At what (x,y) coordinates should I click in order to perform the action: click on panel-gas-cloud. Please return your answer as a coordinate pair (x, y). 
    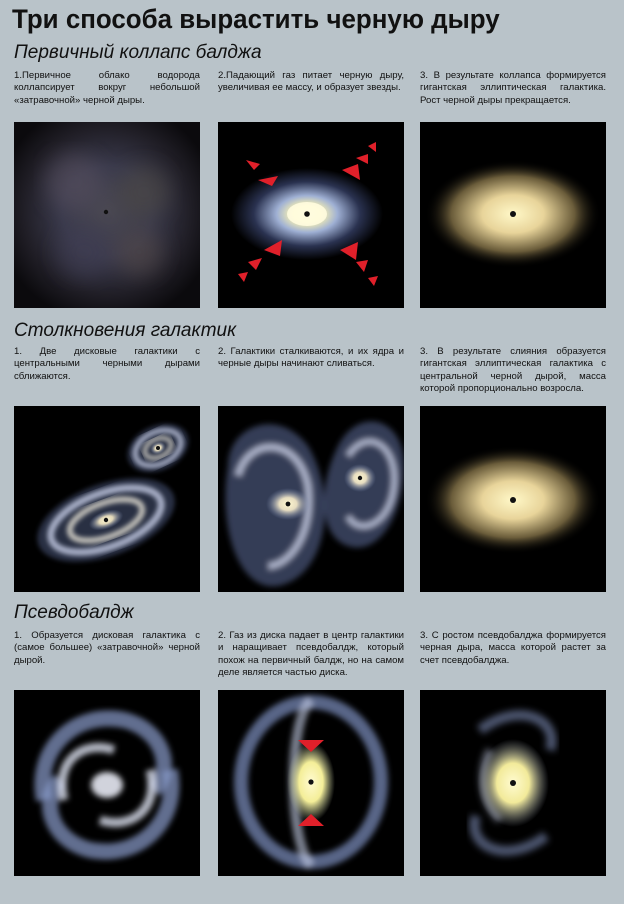
    Looking at the image, I should click on (107, 215).